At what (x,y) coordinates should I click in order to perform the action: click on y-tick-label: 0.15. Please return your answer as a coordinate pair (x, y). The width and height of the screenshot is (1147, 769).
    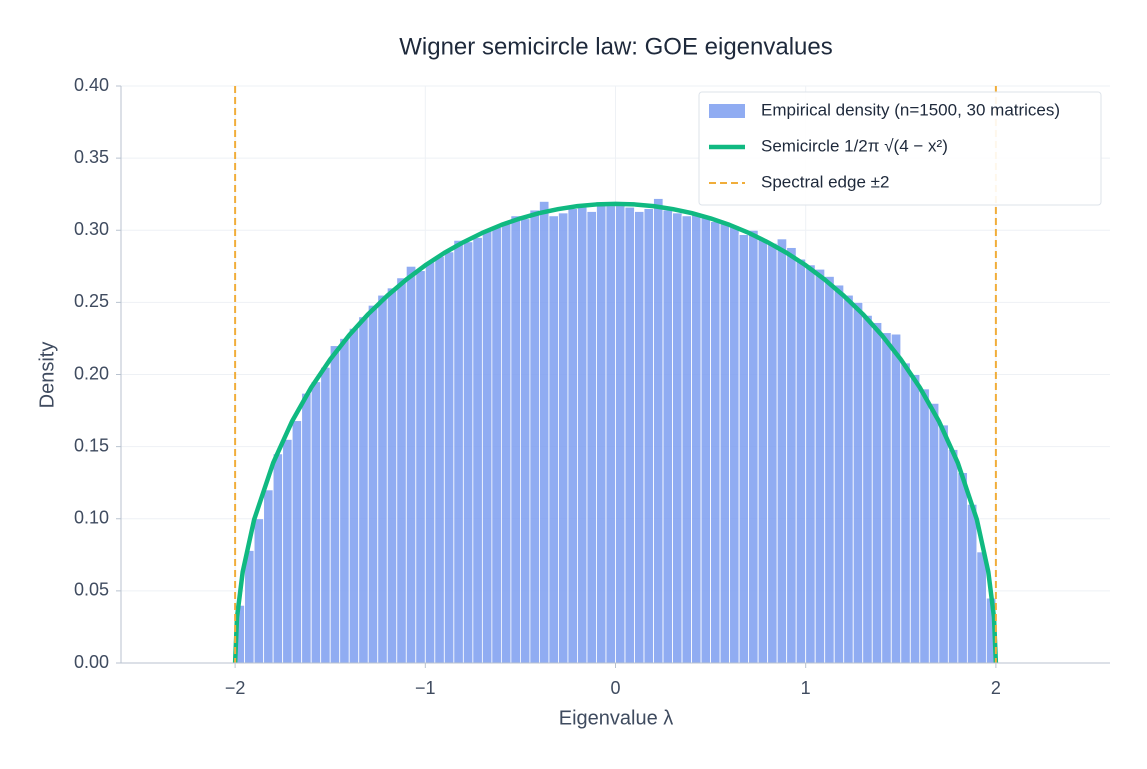
    Looking at the image, I should click on (91, 445).